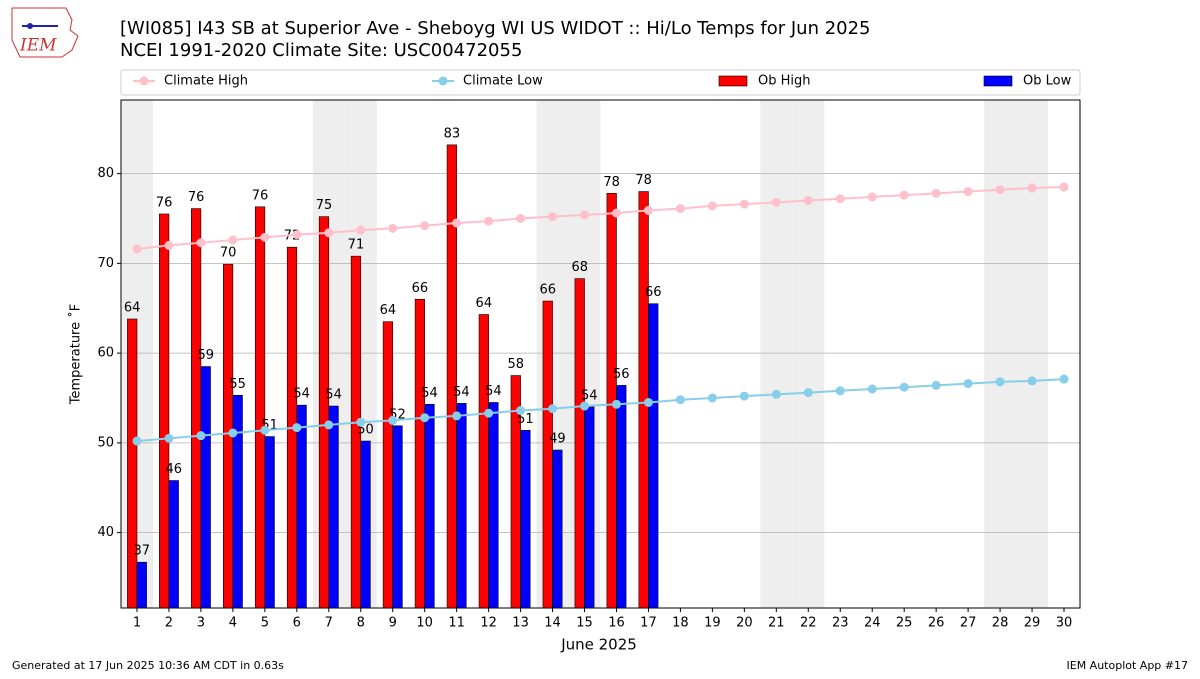 The image size is (1200, 679). What do you see at coordinates (329, 623) in the screenshot?
I see `x-tick-label: 7` at bounding box center [329, 623].